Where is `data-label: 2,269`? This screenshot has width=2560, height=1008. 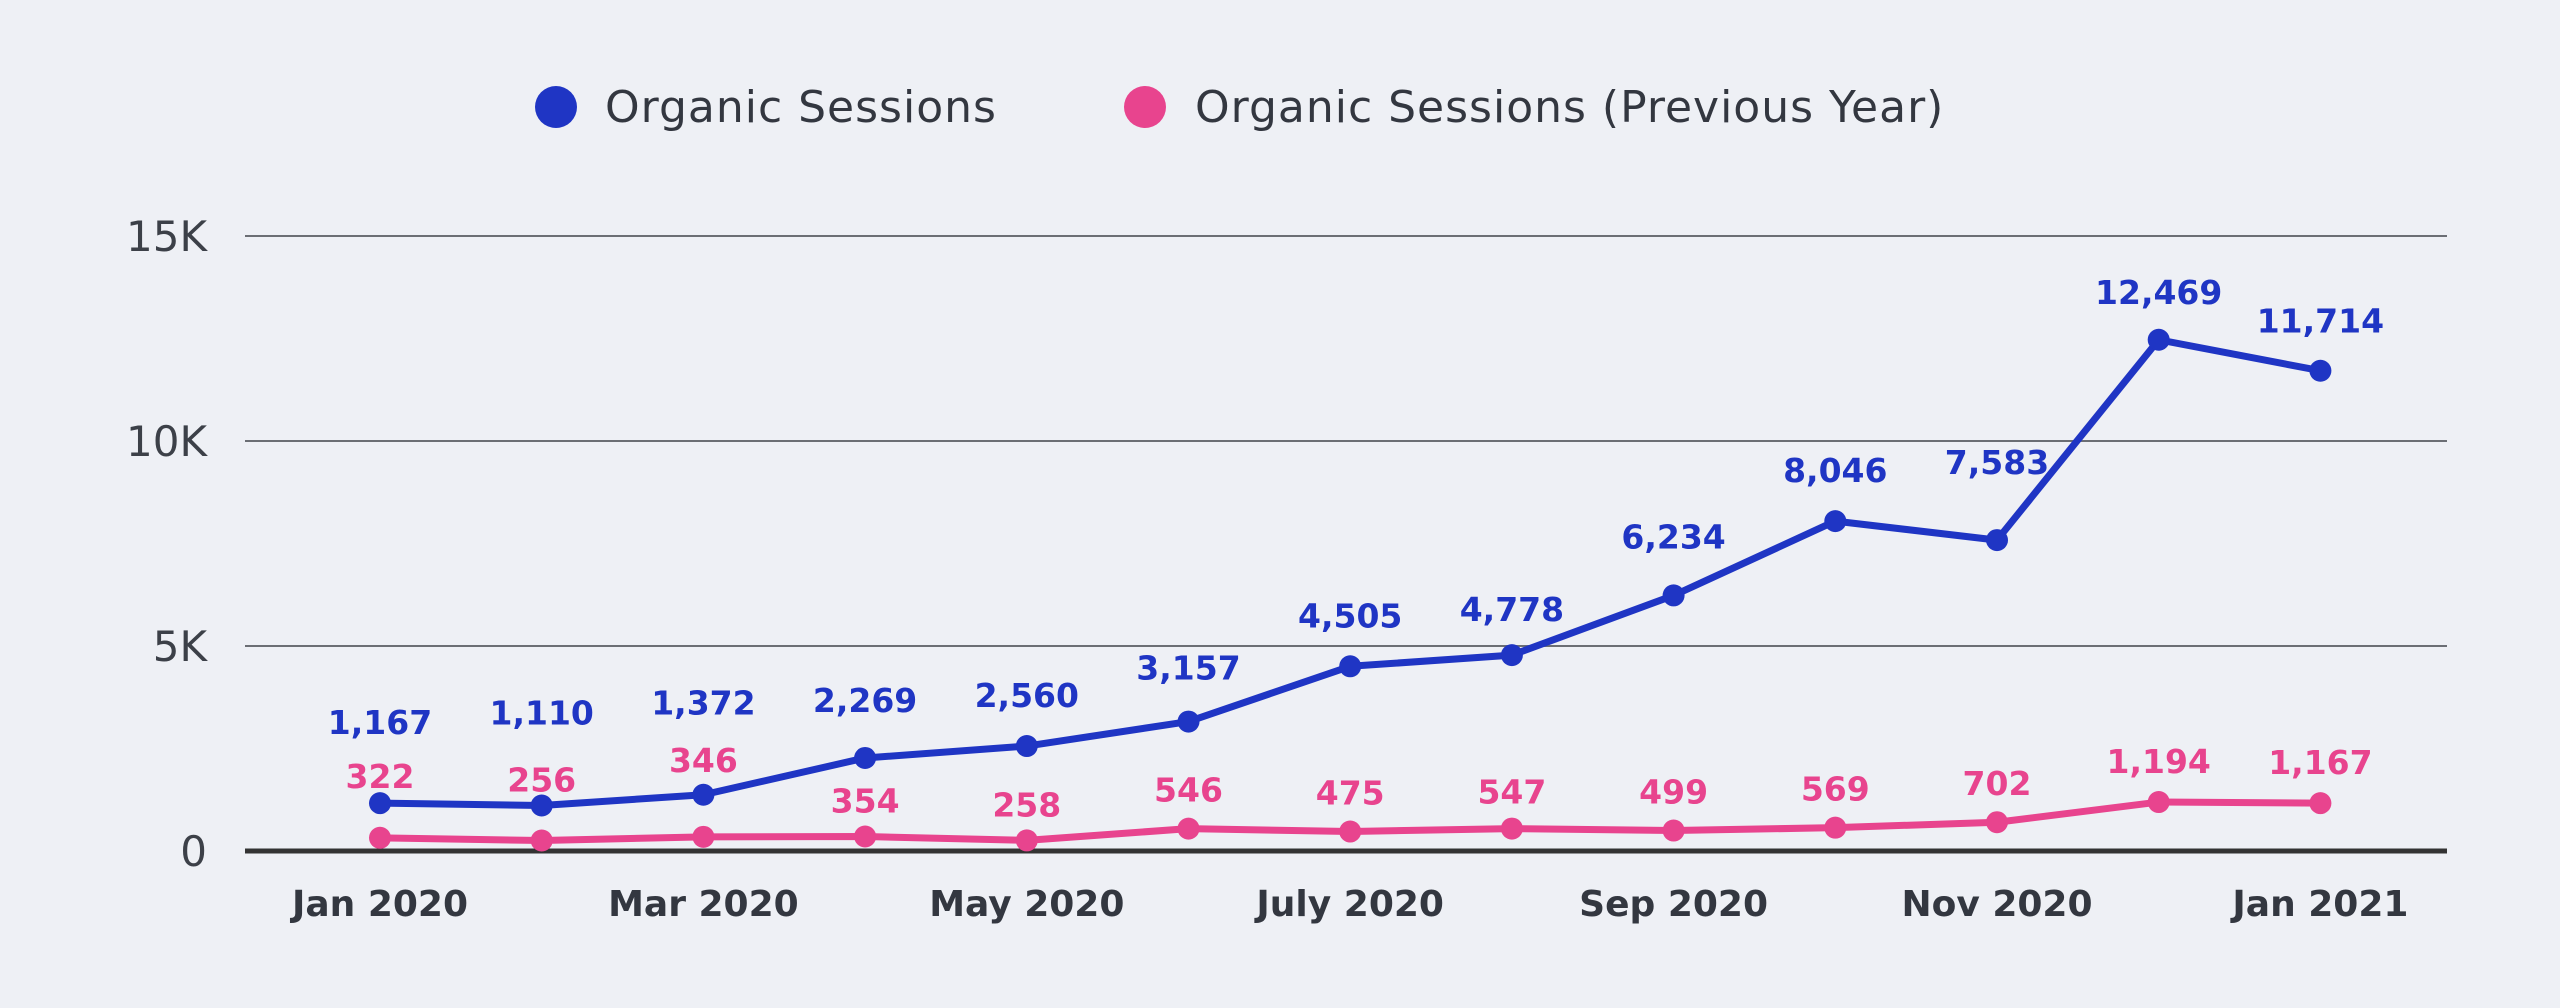
data-label: 2,269 is located at coordinates (865, 700).